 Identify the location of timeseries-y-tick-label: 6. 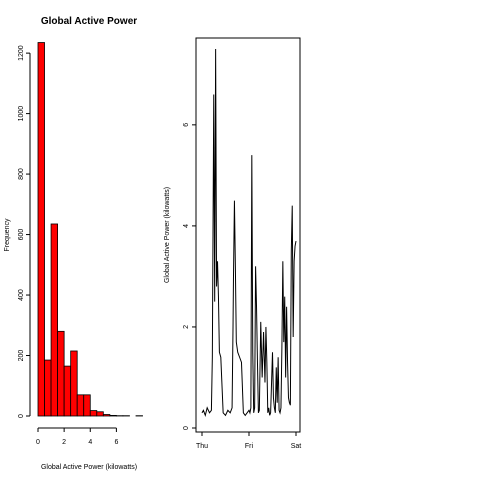
(186, 125).